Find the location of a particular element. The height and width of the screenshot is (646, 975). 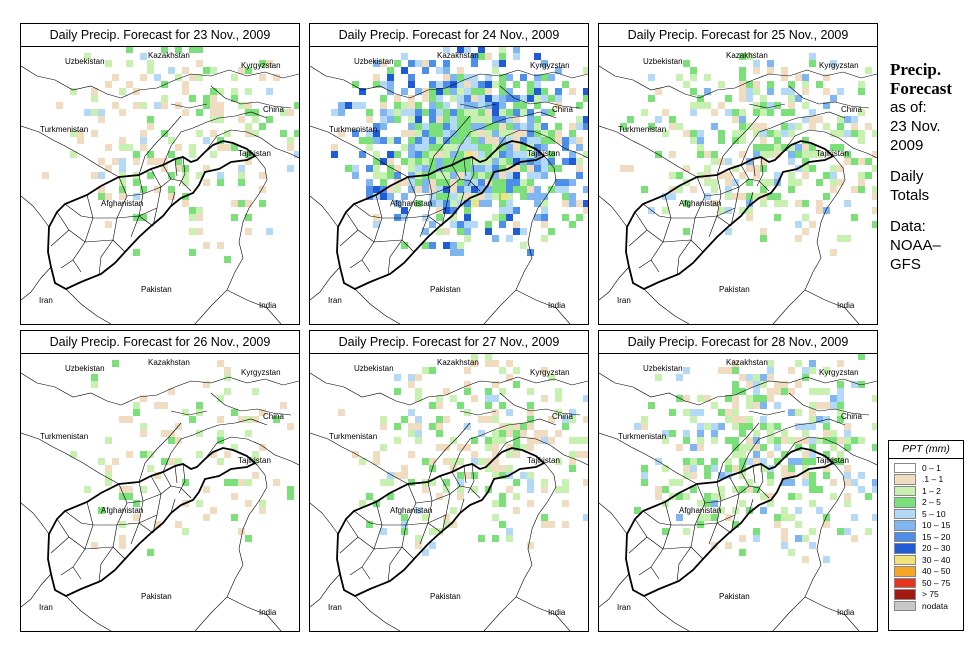

legend-swatch is located at coordinates (905, 502).